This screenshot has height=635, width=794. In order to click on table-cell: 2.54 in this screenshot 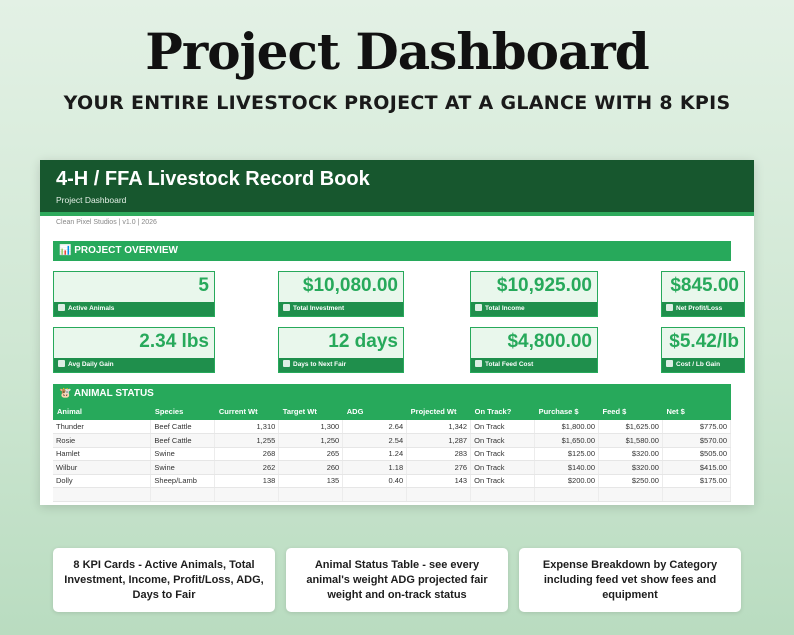, I will do `click(375, 440)`.